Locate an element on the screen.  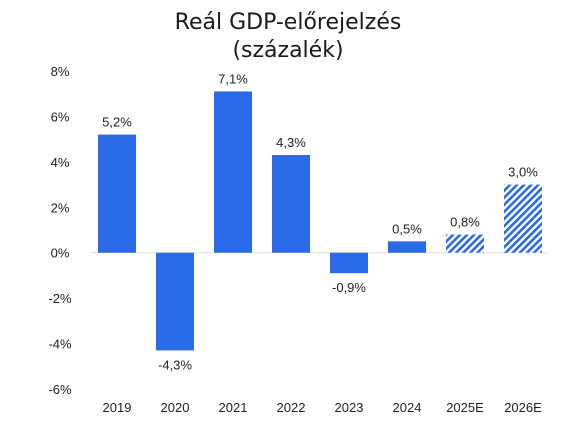
x-tick-label: 2020 is located at coordinates (175, 407).